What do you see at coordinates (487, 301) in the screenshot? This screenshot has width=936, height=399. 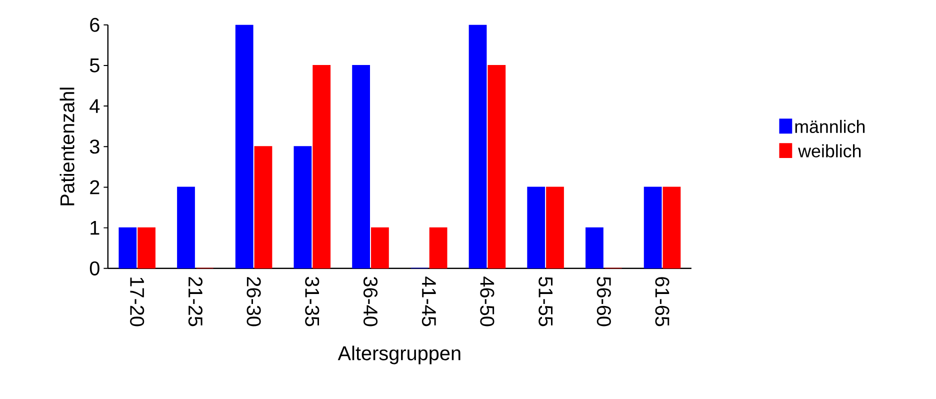 I see `x-tick-label: 46-50` at bounding box center [487, 301].